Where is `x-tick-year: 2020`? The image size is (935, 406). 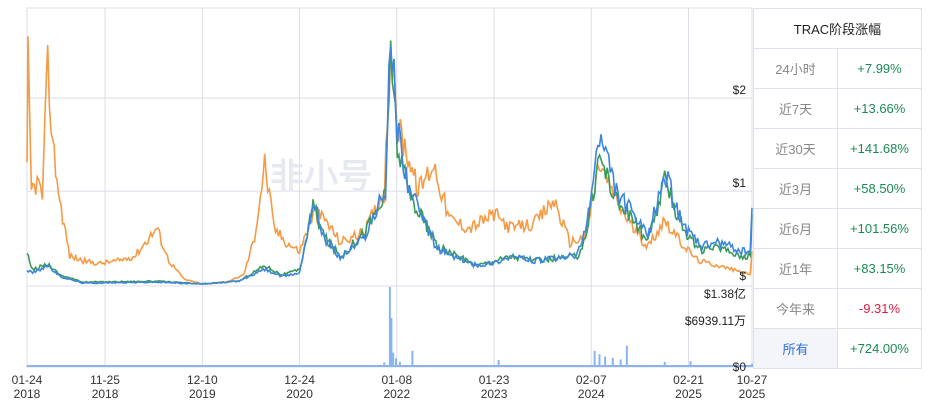
x-tick-year: 2020 is located at coordinates (299, 394).